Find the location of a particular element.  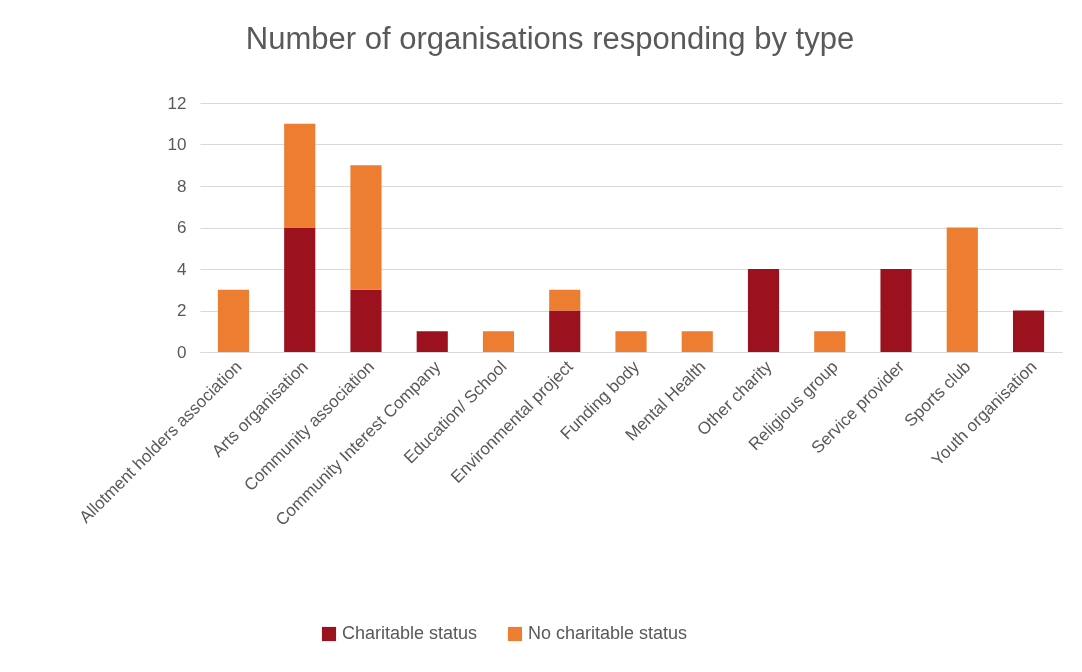

y-tick-label: 12 is located at coordinates (177, 103).